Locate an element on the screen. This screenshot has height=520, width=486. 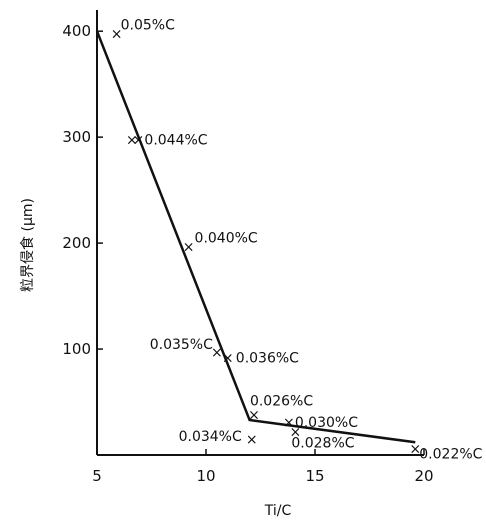
y-tick-label: 100 is located at coordinates (76, 349).